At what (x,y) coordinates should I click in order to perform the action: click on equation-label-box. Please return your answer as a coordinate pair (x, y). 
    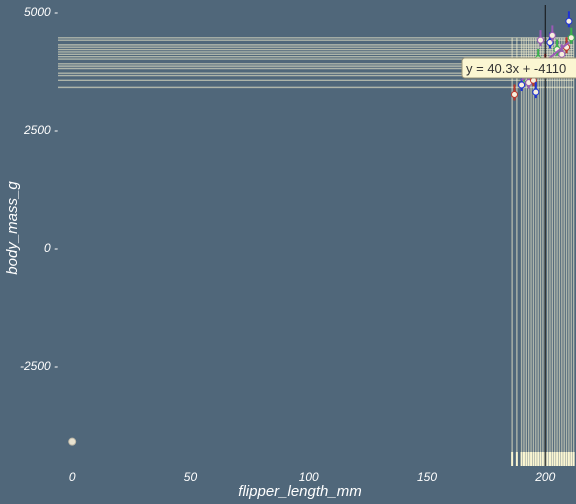
    Looking at the image, I should click on (518, 68).